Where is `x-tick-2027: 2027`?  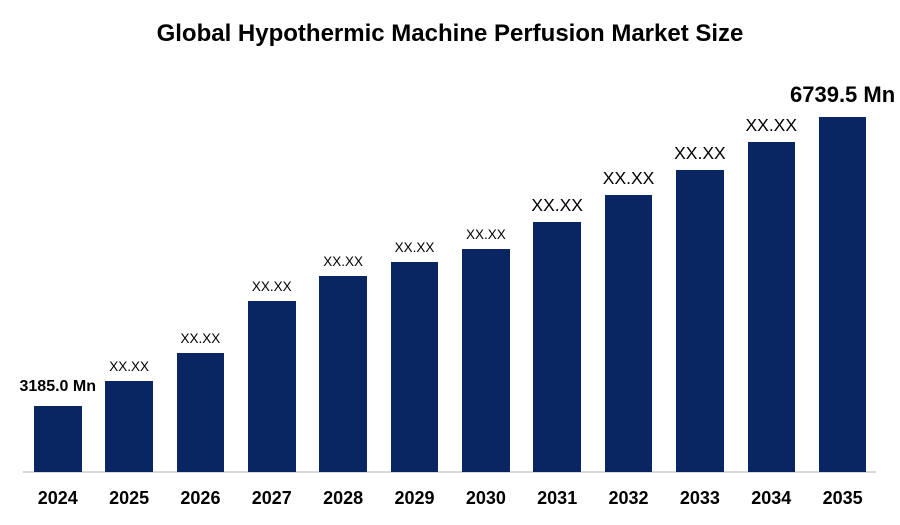
x-tick-2027: 2027 is located at coordinates (271, 498).